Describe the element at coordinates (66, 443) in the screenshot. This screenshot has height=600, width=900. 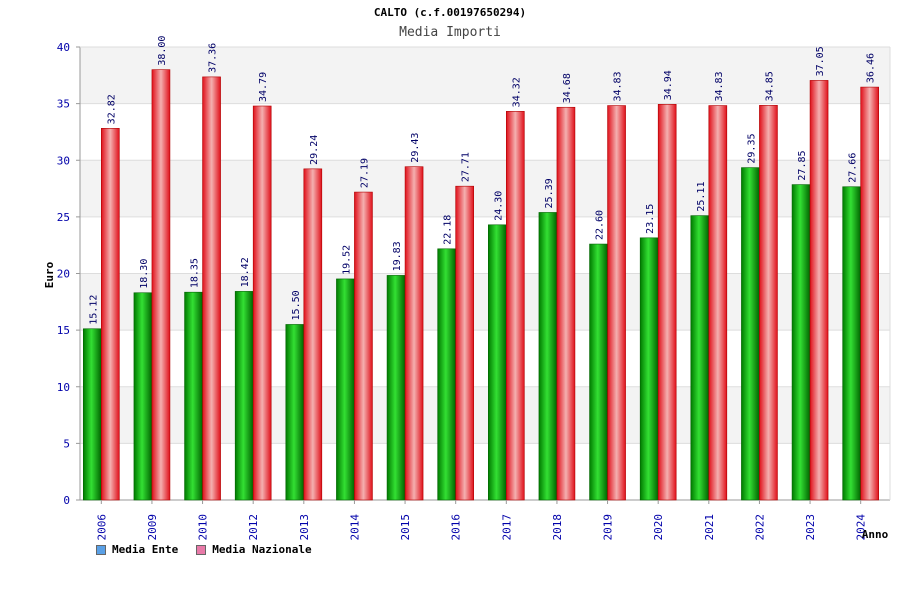
I see `y-tick-label: 5` at that location.